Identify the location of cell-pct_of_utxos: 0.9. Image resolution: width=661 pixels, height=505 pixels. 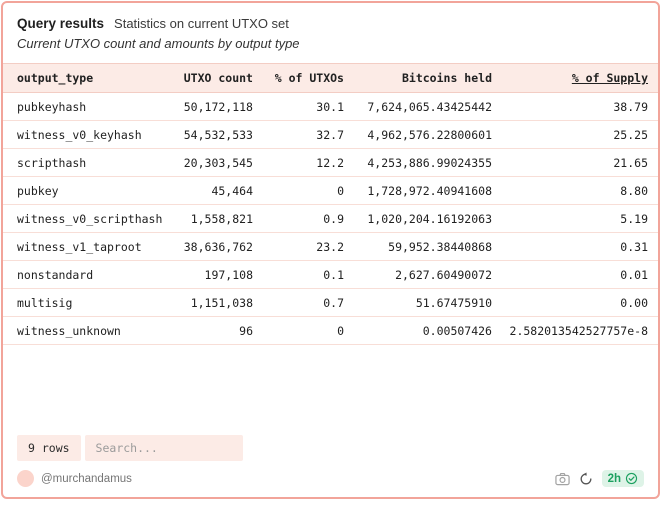
(298, 218).